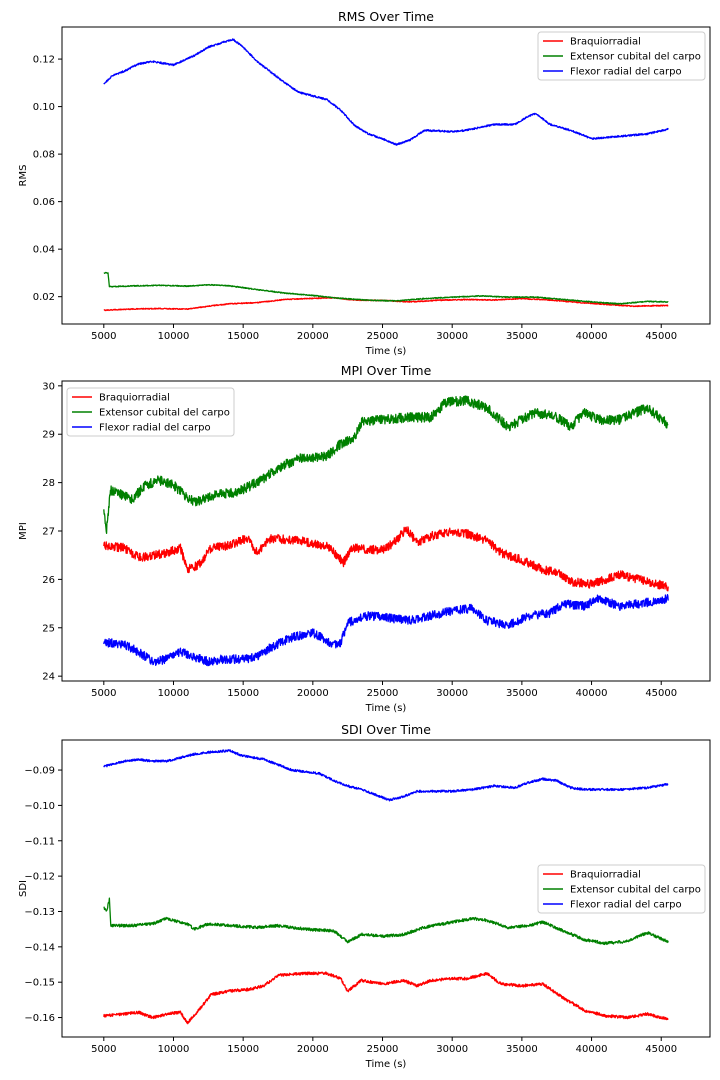 This screenshot has width=720, height=1080. I want to click on y-tick-label: 24, so click(48, 677).